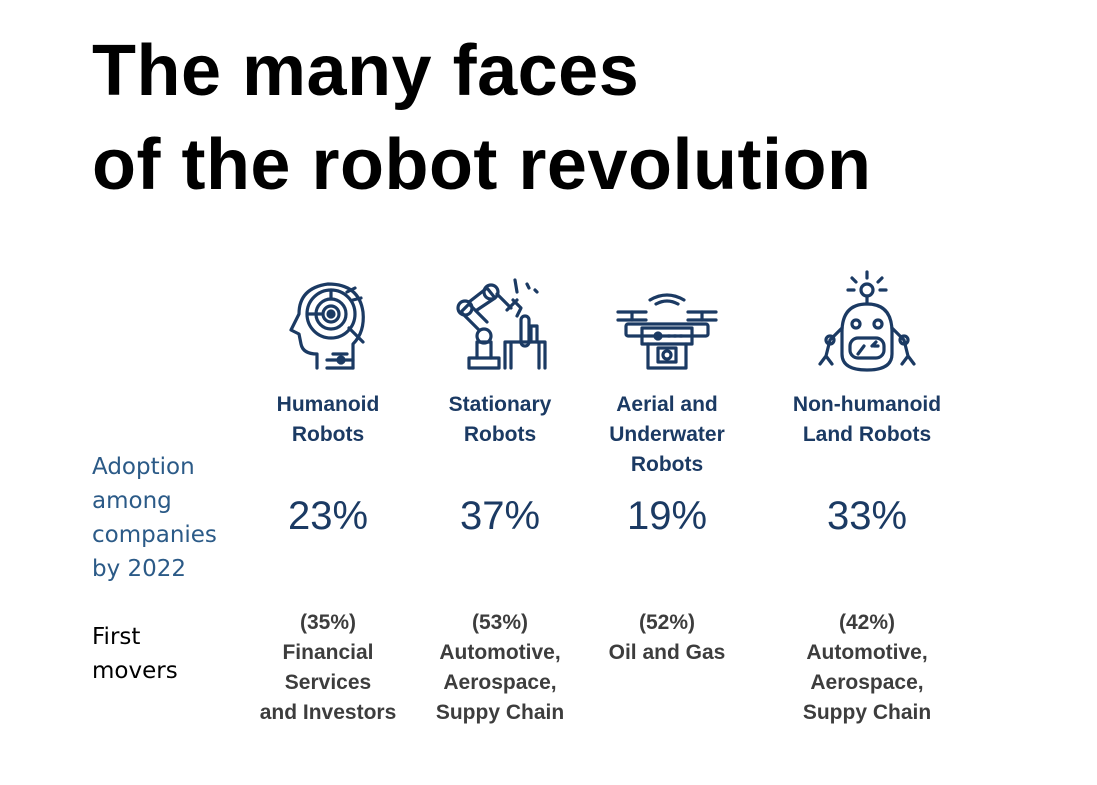  Describe the element at coordinates (667, 638) in the screenshot. I see `first-movers-aerial: (52%) Oil and Gas` at that location.